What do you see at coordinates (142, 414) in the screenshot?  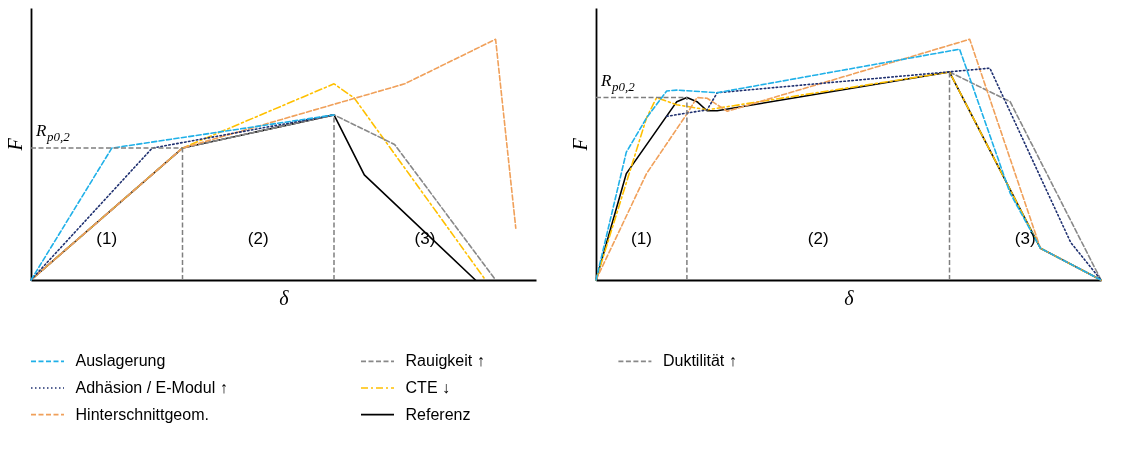 I see `legend-label: Hinterschnittgeom.` at bounding box center [142, 414].